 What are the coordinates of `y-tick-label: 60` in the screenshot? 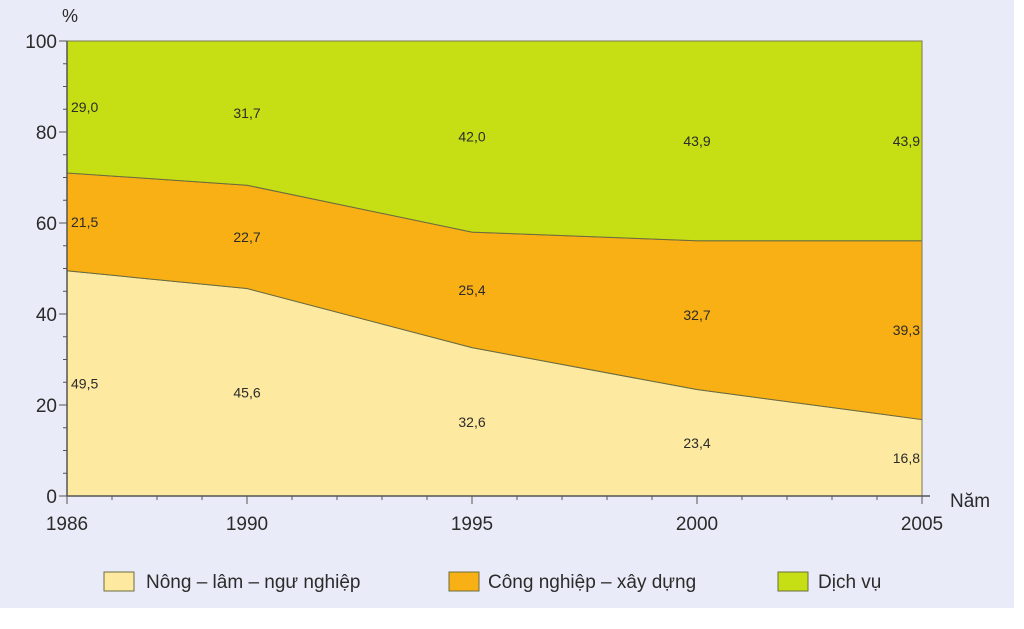 It's located at (46, 224).